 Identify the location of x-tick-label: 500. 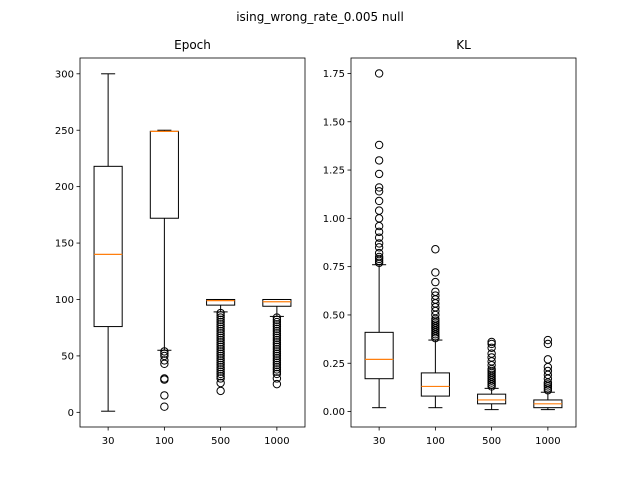
(491, 441).